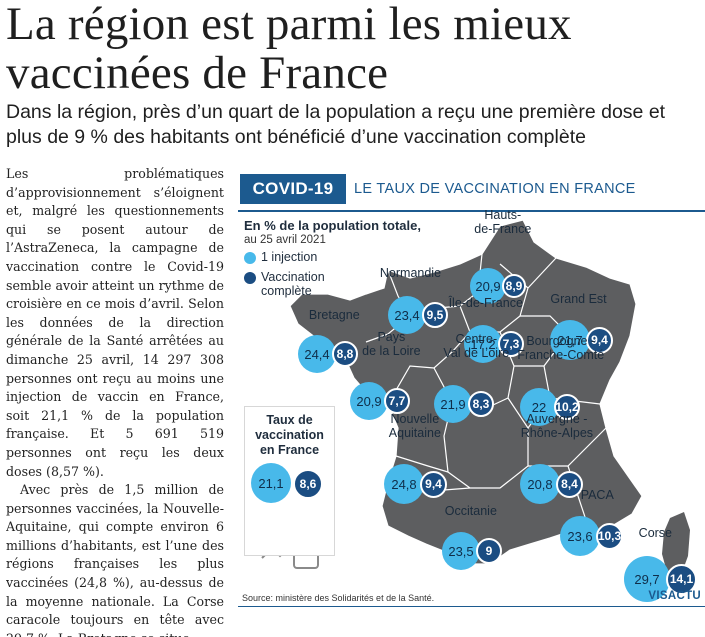  What do you see at coordinates (404, 484) in the screenshot?
I see `region-first-injection-bubble: 24,8` at bounding box center [404, 484].